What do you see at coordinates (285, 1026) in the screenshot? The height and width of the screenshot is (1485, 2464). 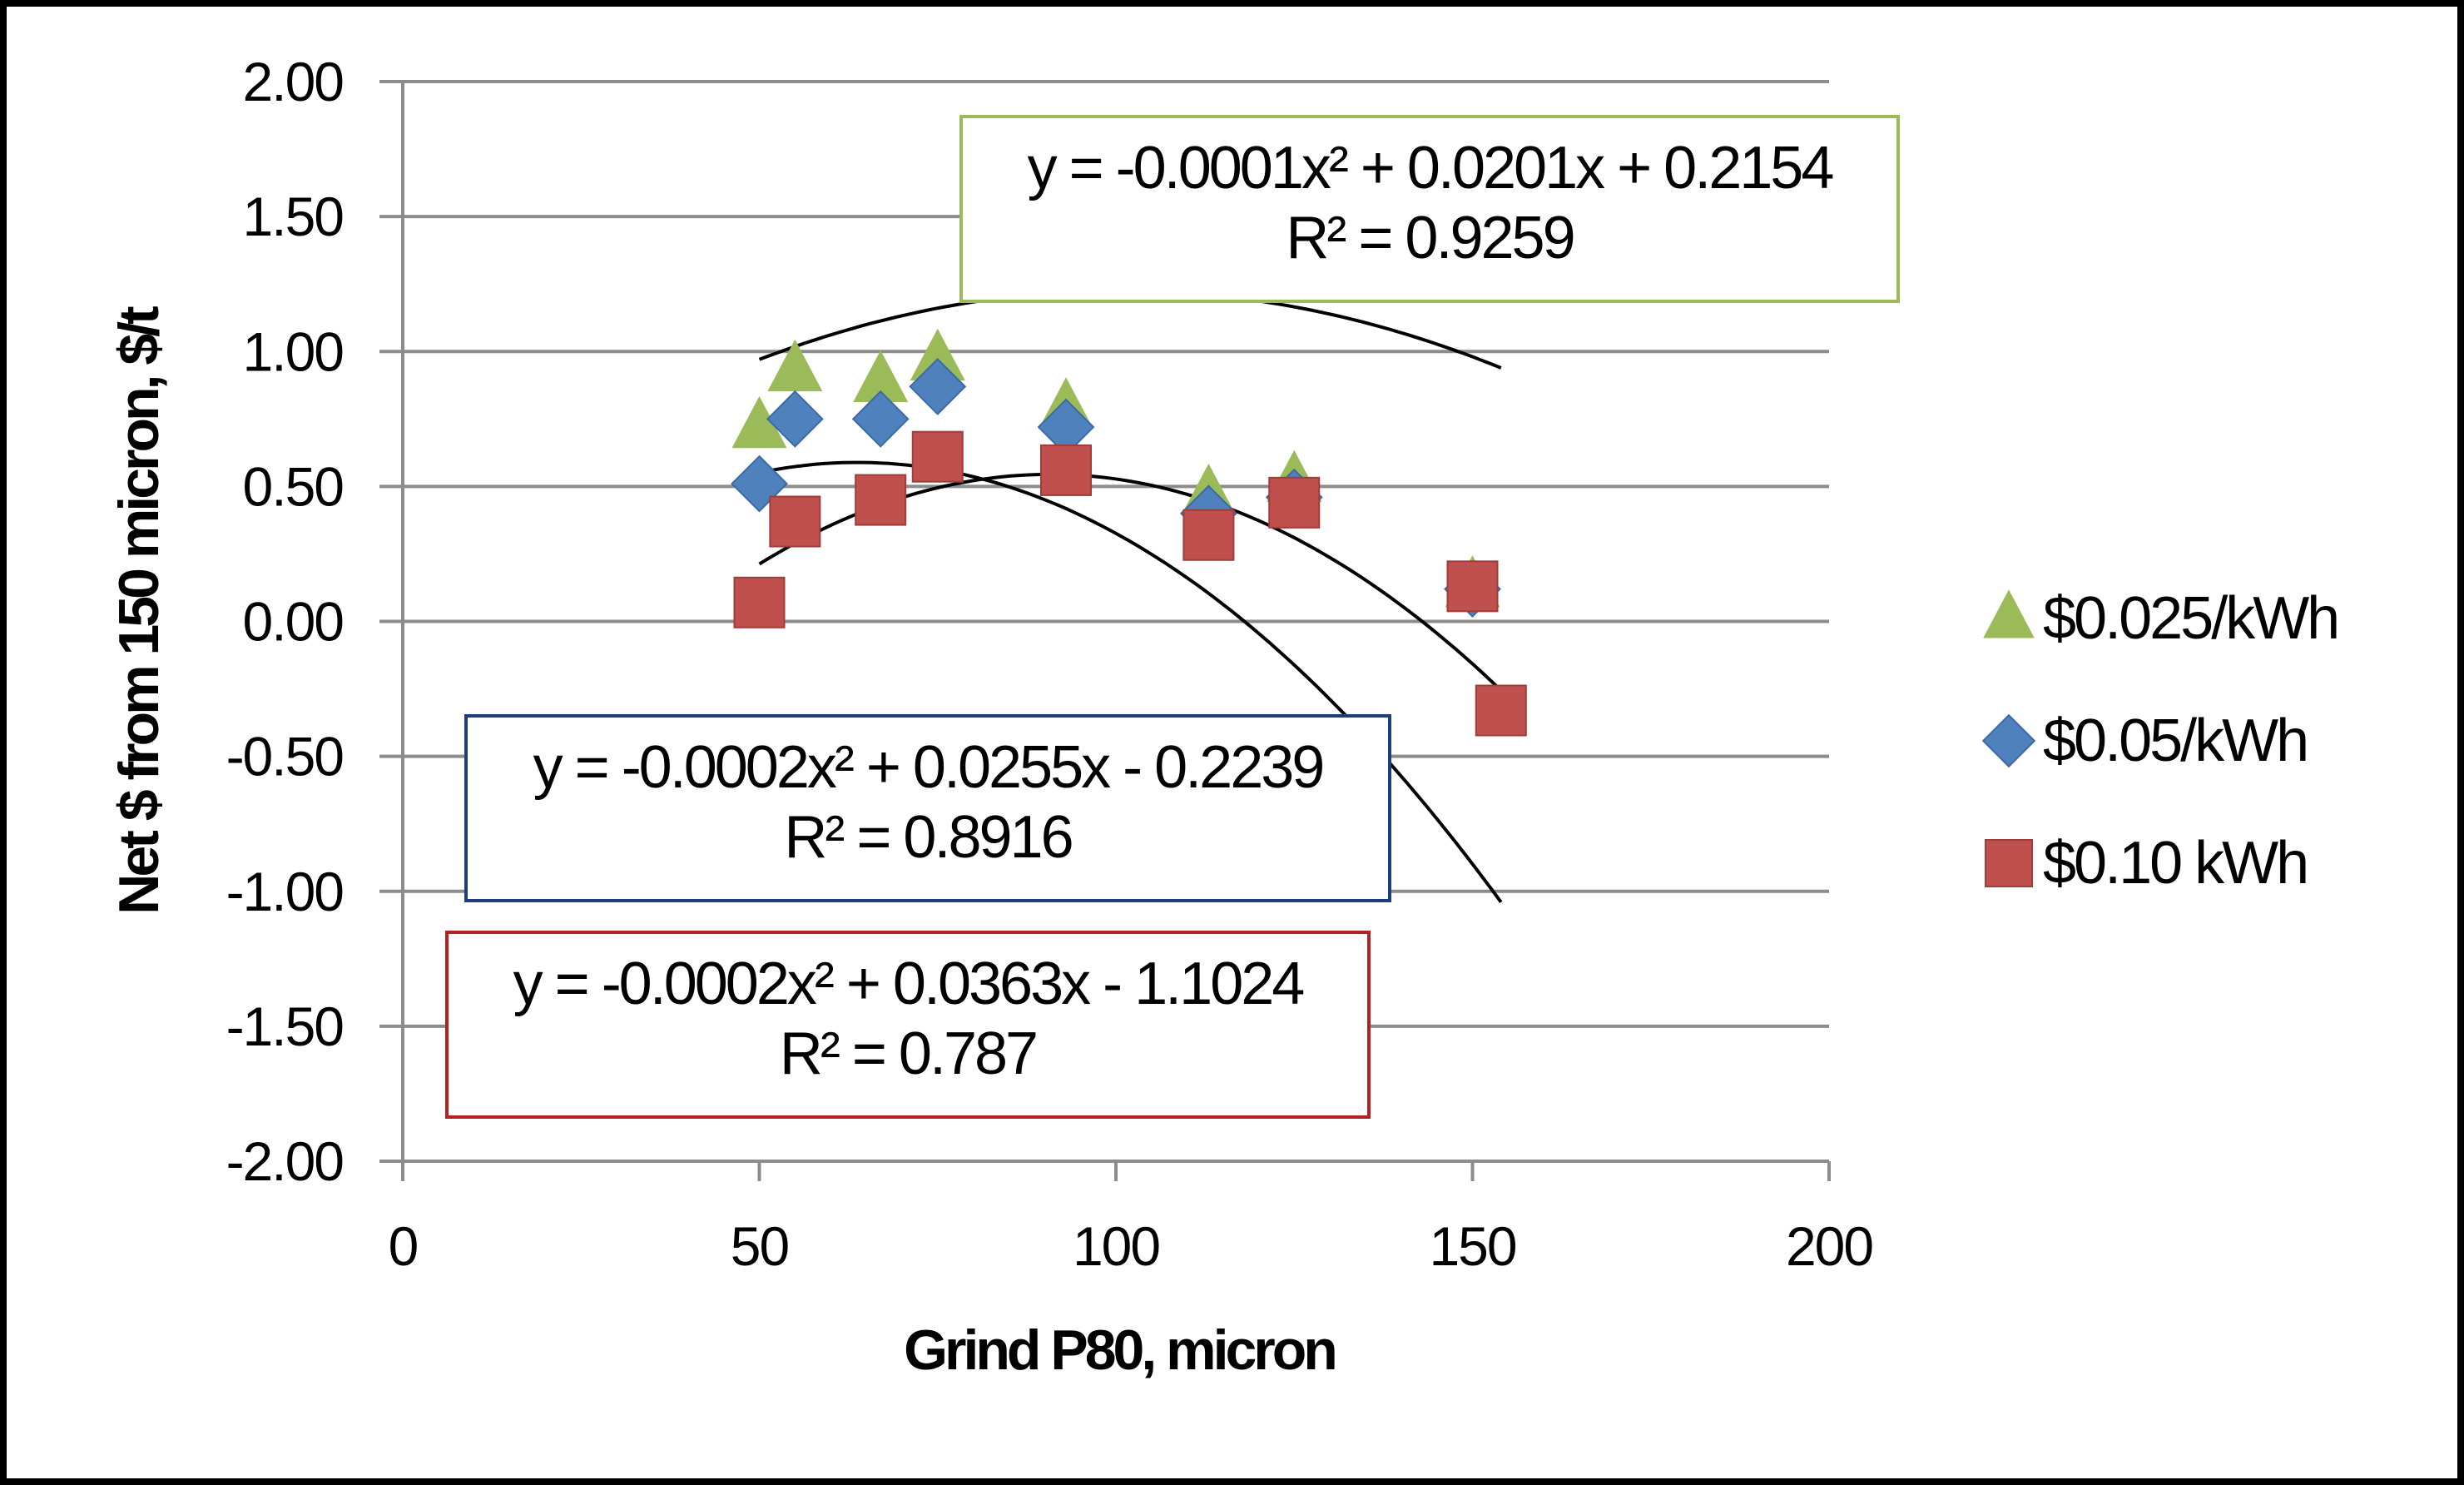 I see `y-tick-label: -1.50` at bounding box center [285, 1026].